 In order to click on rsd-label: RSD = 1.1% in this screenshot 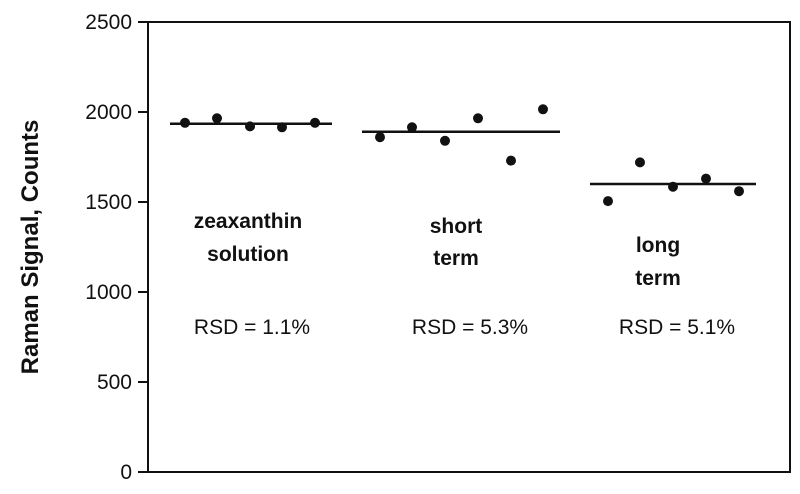, I will do `click(252, 327)`.